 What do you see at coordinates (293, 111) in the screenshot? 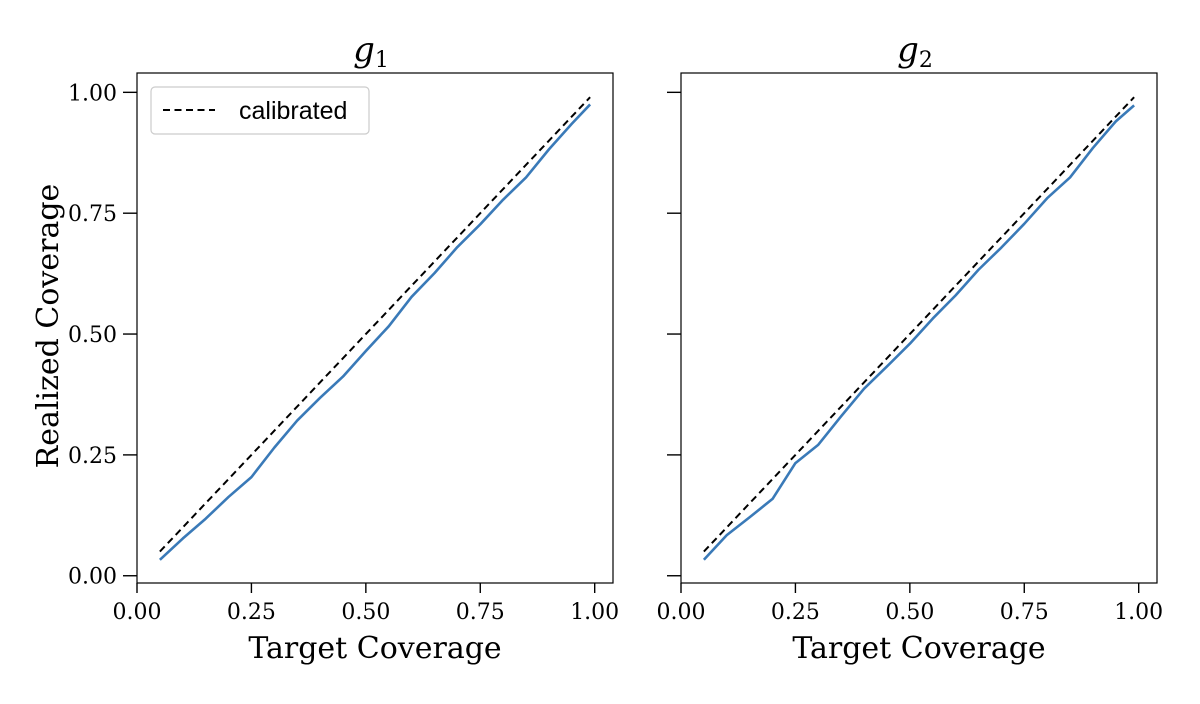
I see `legend-label: calibrated` at bounding box center [293, 111].